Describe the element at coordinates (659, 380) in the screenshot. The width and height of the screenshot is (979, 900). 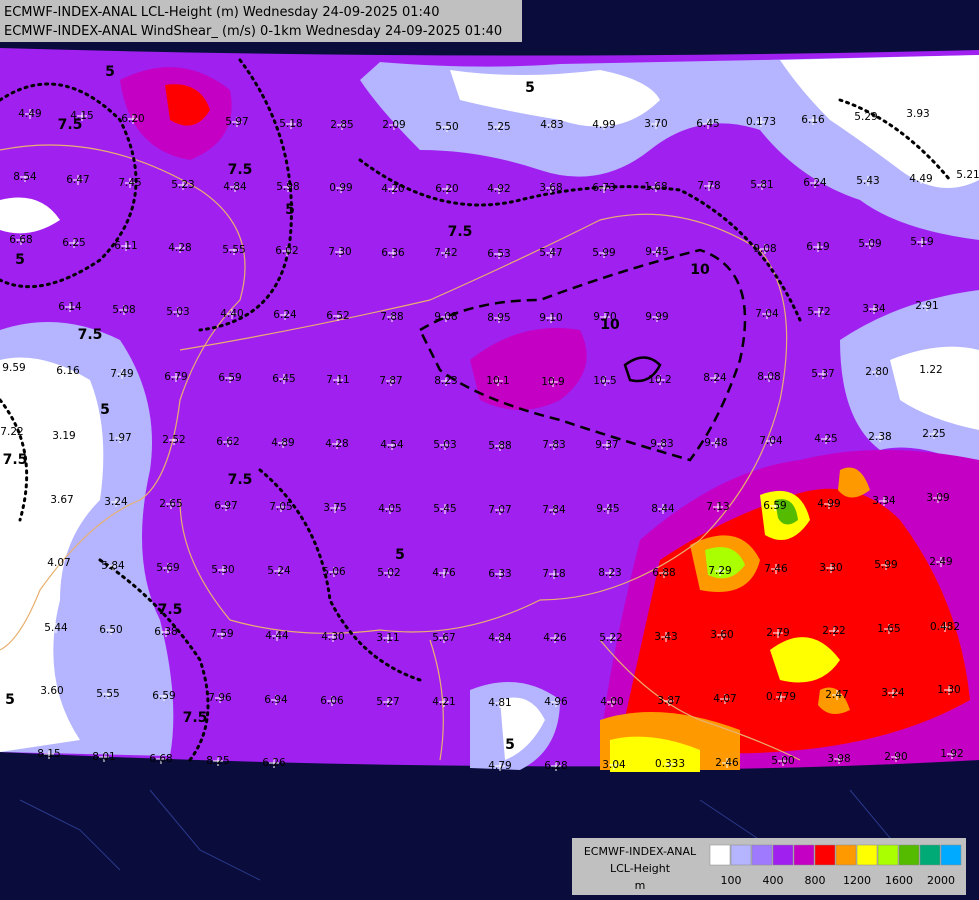
I see `station-value: 10.2` at that location.